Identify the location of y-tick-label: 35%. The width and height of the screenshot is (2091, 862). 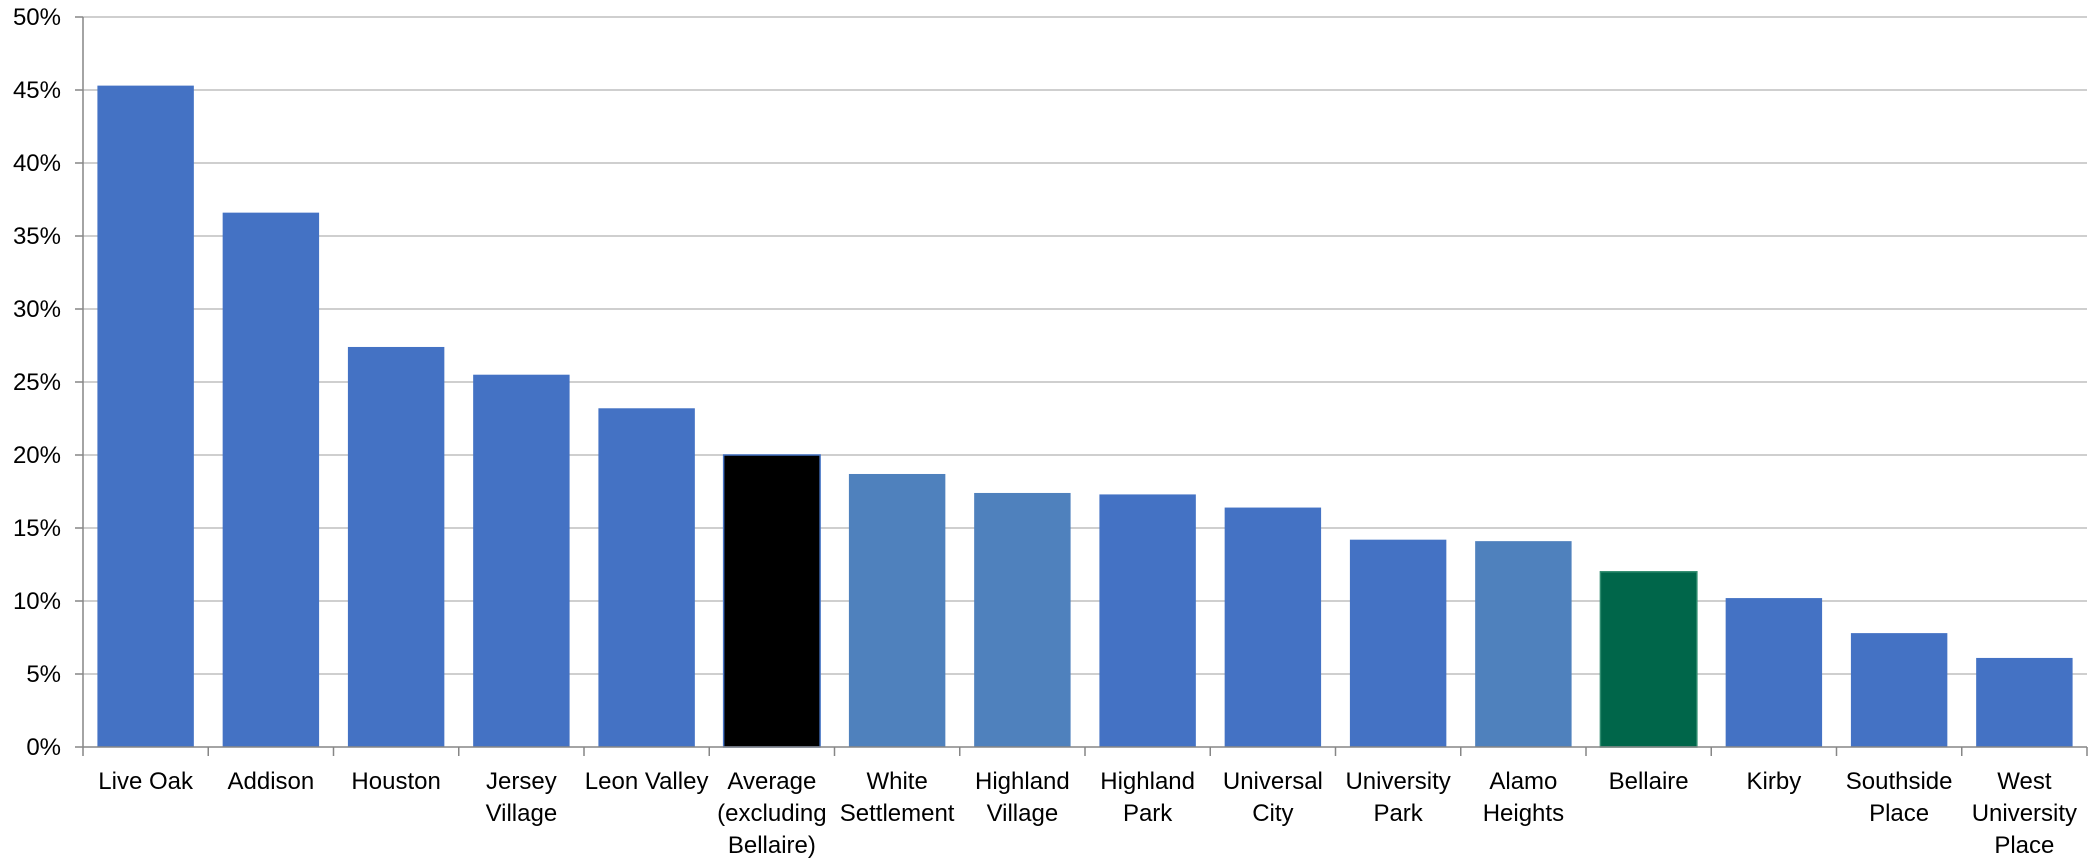
(37, 236).